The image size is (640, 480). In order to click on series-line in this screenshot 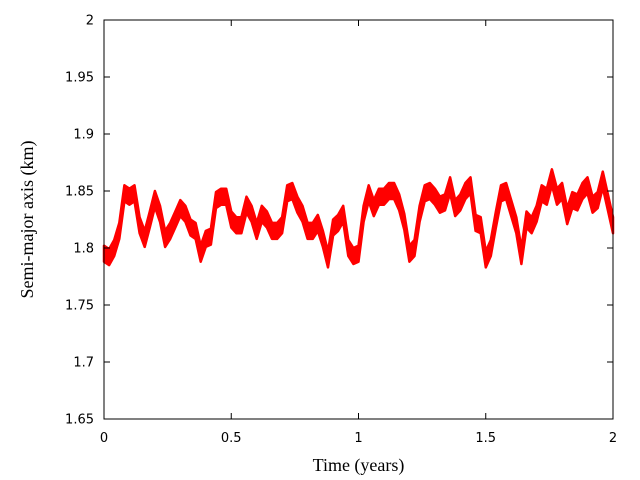, I will do `click(358, 218)`.